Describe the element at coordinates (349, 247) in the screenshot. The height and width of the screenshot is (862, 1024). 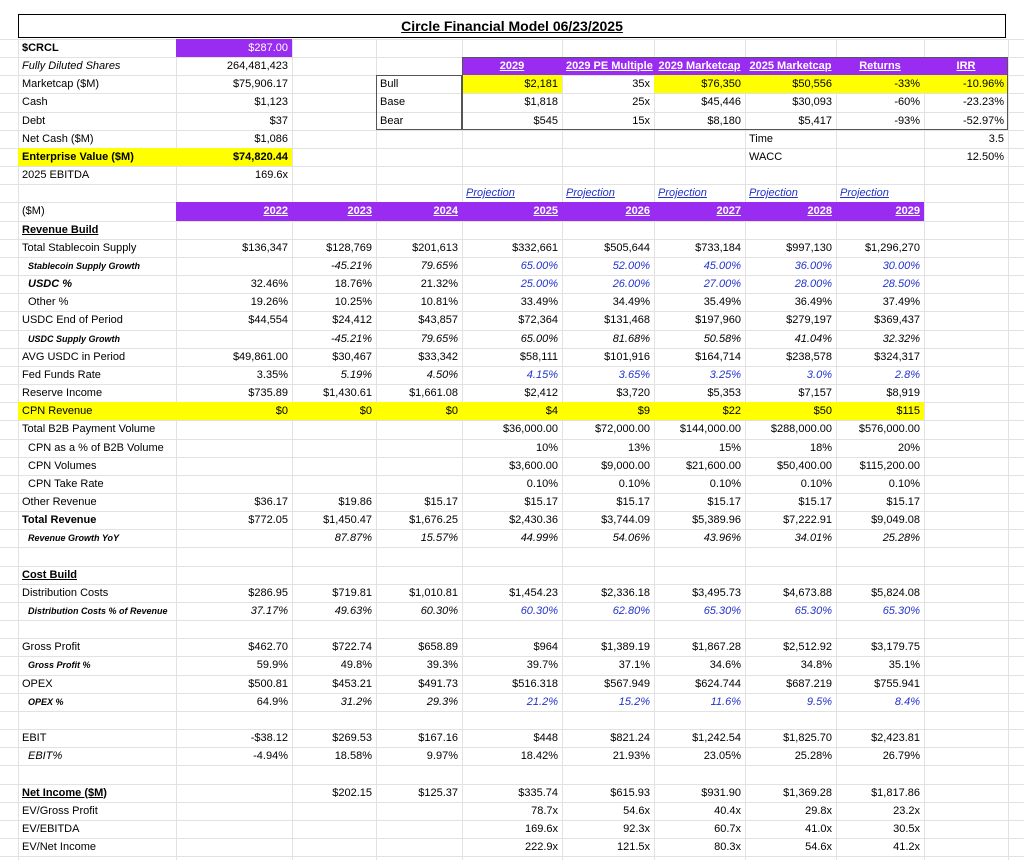
I see `cell-value: $128,769` at that location.